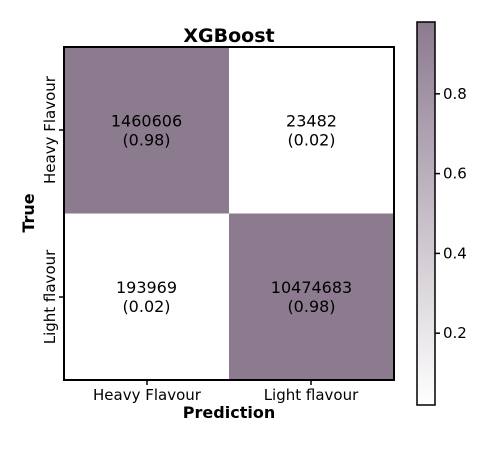 Image resolution: width=498 pixels, height=449 pixels. I want to click on cell-count-0-1: 23482, so click(311, 120).